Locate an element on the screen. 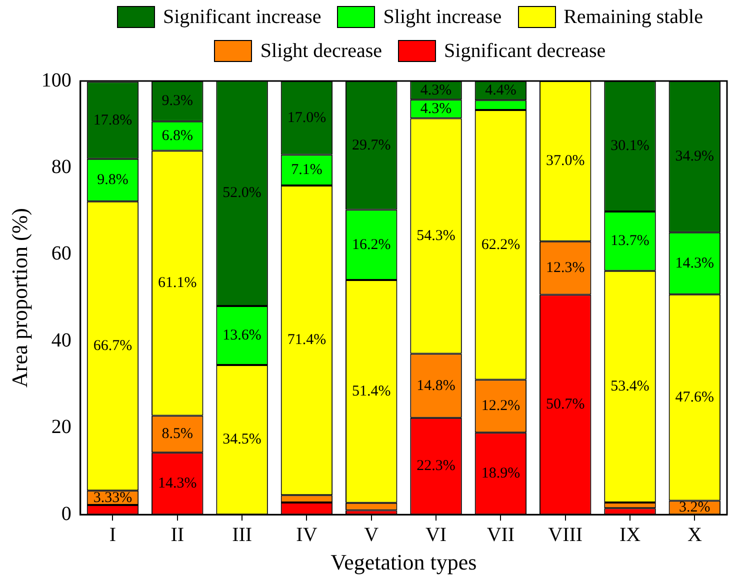 The image size is (747, 583). data-label: 13.7% is located at coordinates (630, 241).